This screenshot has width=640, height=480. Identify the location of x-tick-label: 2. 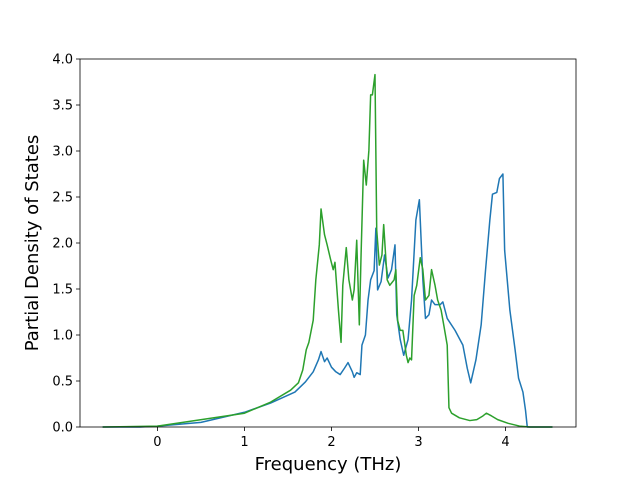
(331, 442).